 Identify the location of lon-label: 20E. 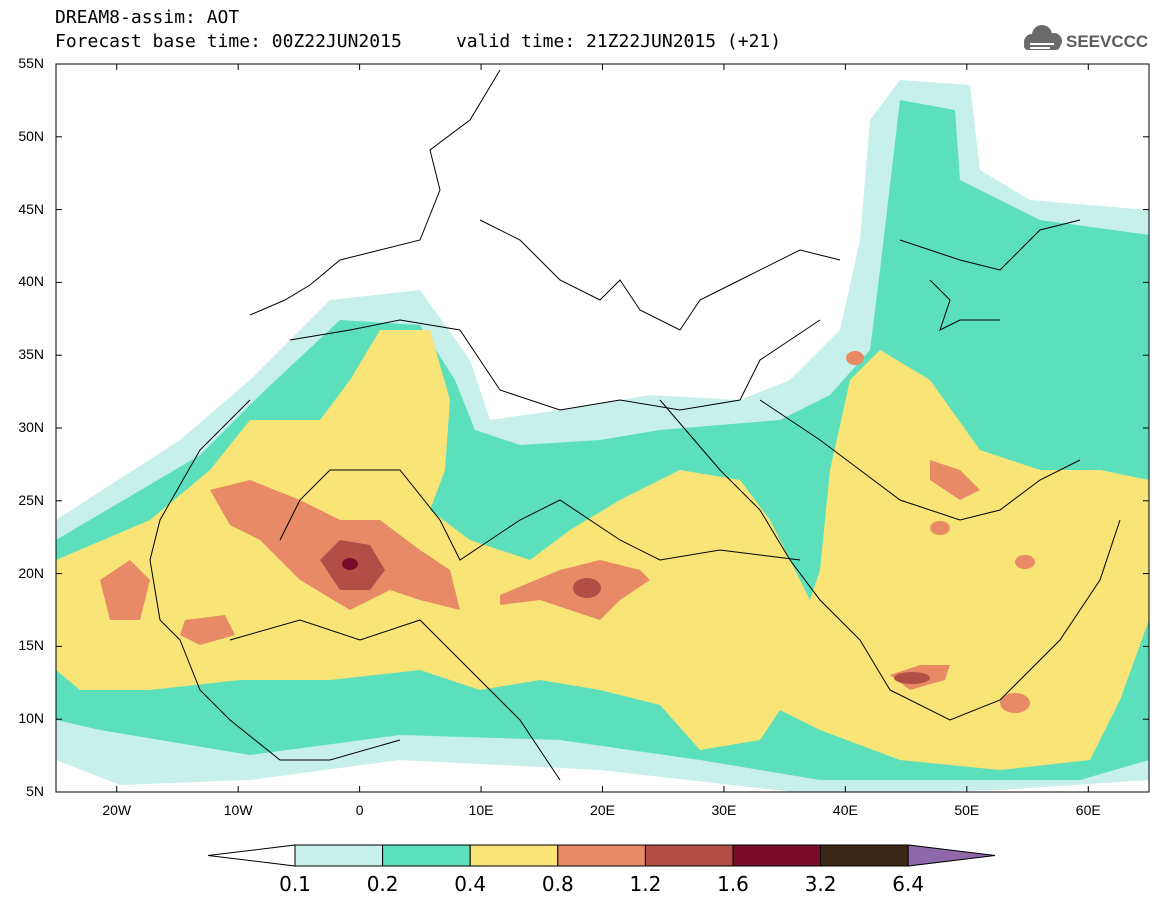
(602, 810).